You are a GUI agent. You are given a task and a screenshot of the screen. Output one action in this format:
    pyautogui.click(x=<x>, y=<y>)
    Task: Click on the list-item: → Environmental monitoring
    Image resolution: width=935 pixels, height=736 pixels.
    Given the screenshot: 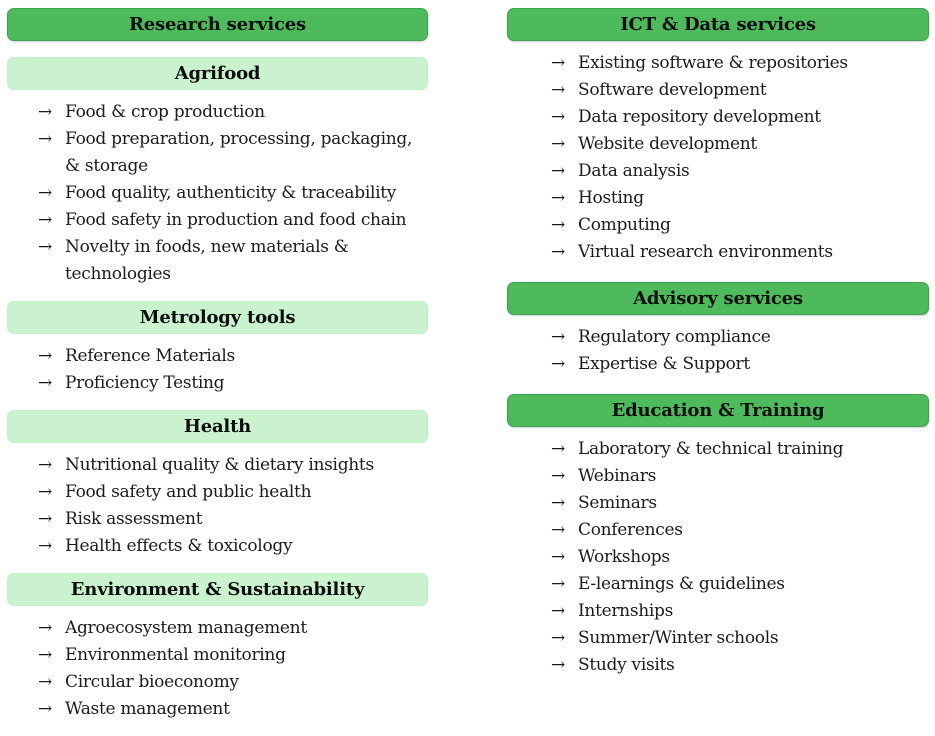 What is the action you would take?
    pyautogui.click(x=232, y=655)
    